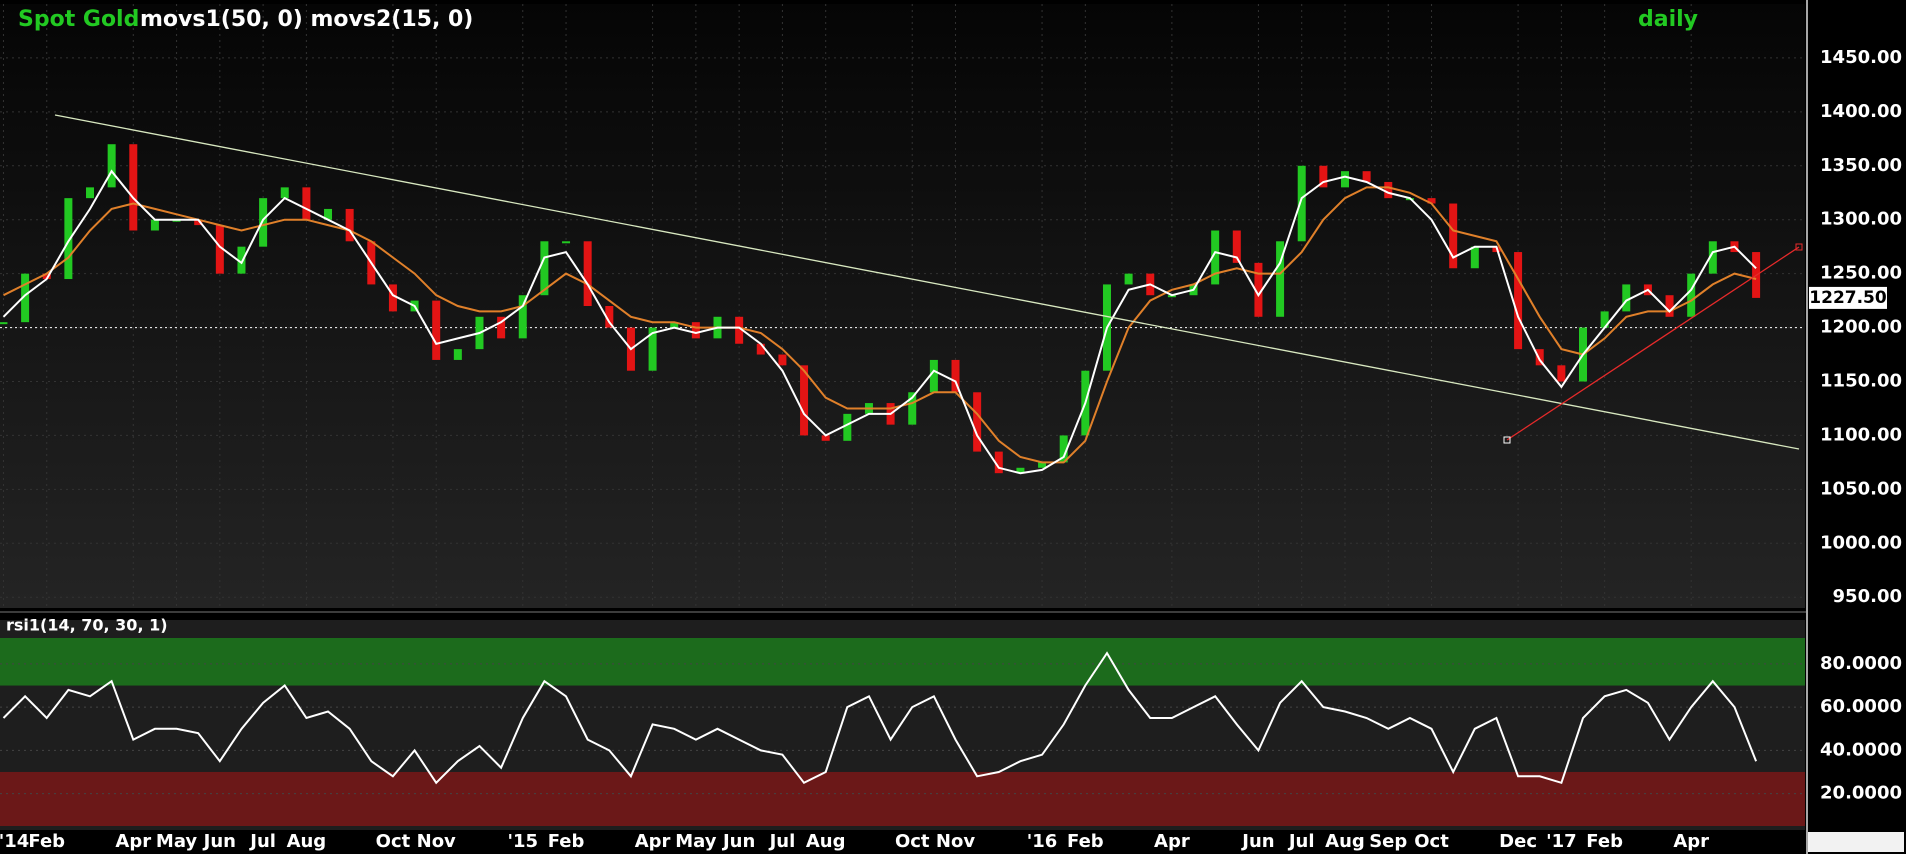 This screenshot has width=1906, height=854. Describe the element at coordinates (1561, 841) in the screenshot. I see `x-tick-label: '17` at that location.